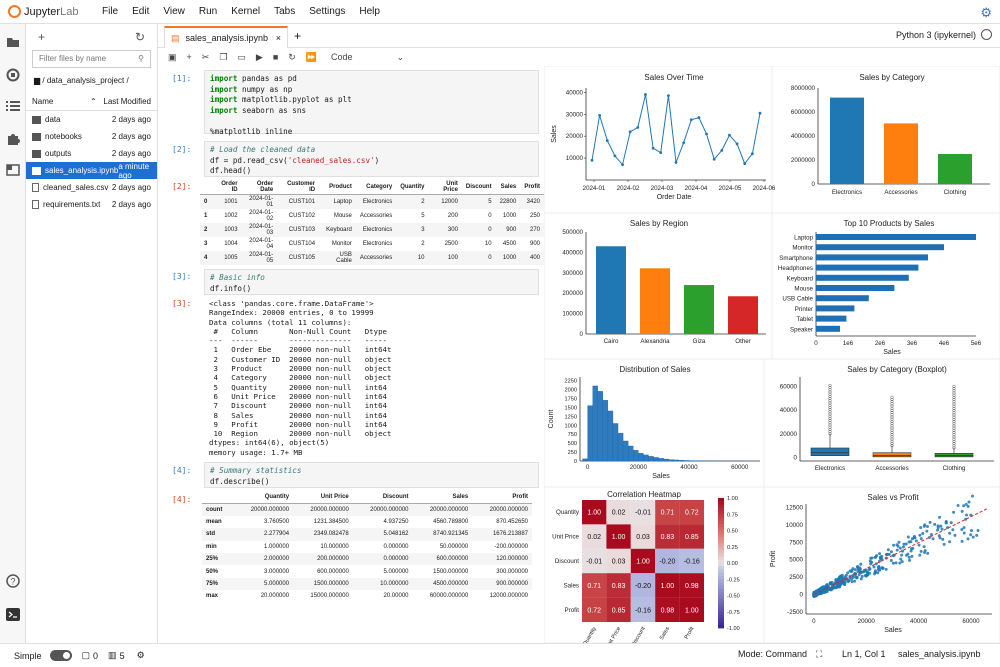 The height and width of the screenshot is (667, 1000). Describe the element at coordinates (86, 655) in the screenshot. I see `error-icon: ▢` at that location.